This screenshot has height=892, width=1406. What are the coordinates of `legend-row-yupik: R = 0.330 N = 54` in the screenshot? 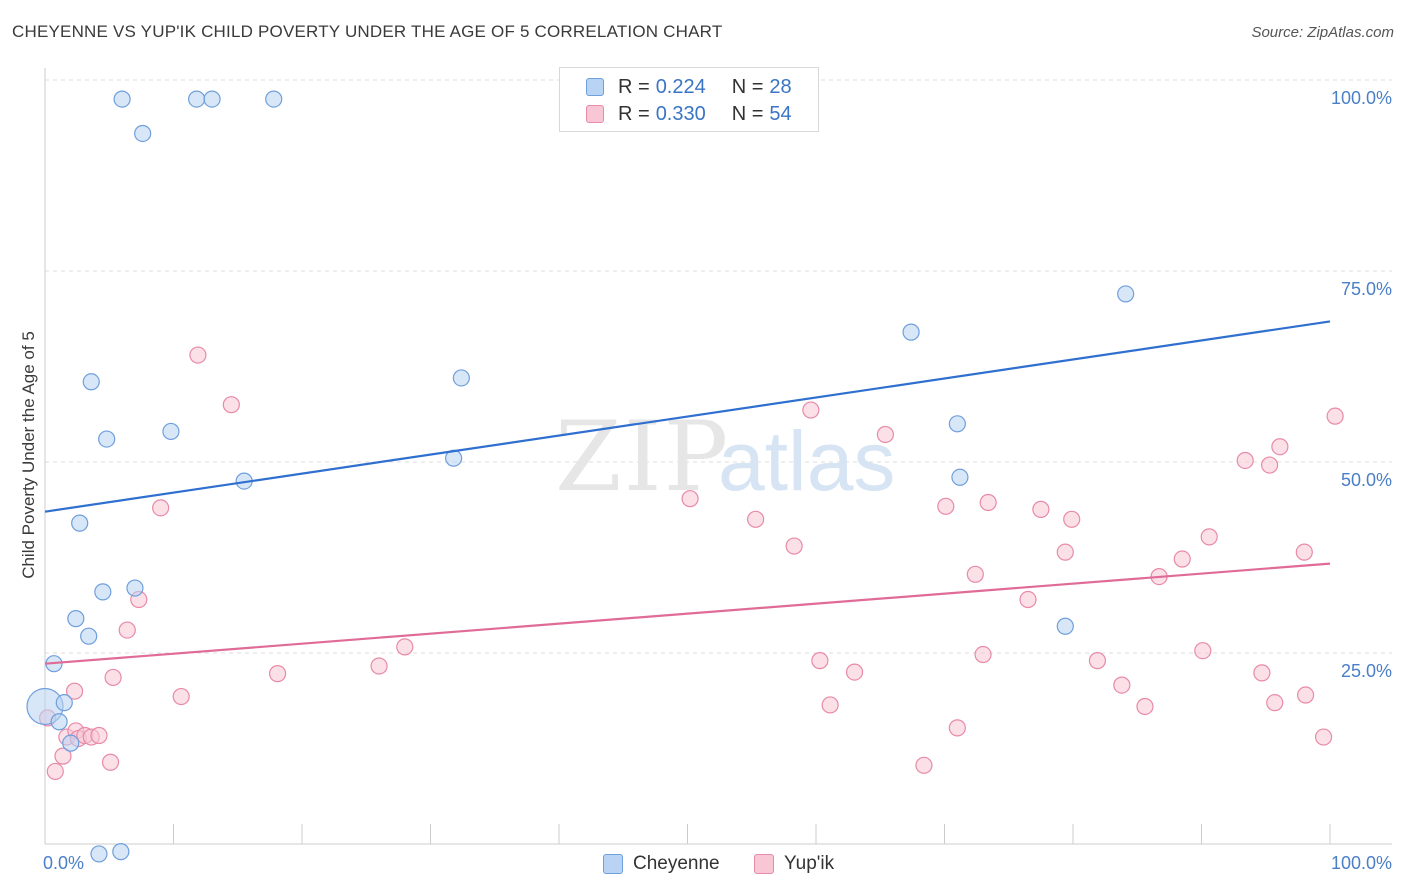 It's located at (689, 114).